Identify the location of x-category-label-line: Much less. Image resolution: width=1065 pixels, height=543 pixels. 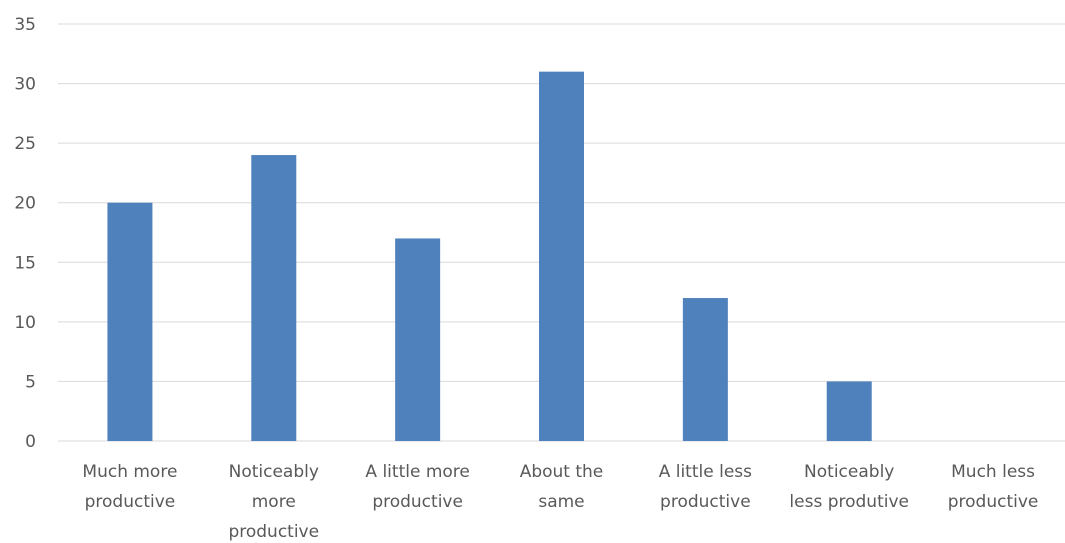
(993, 472).